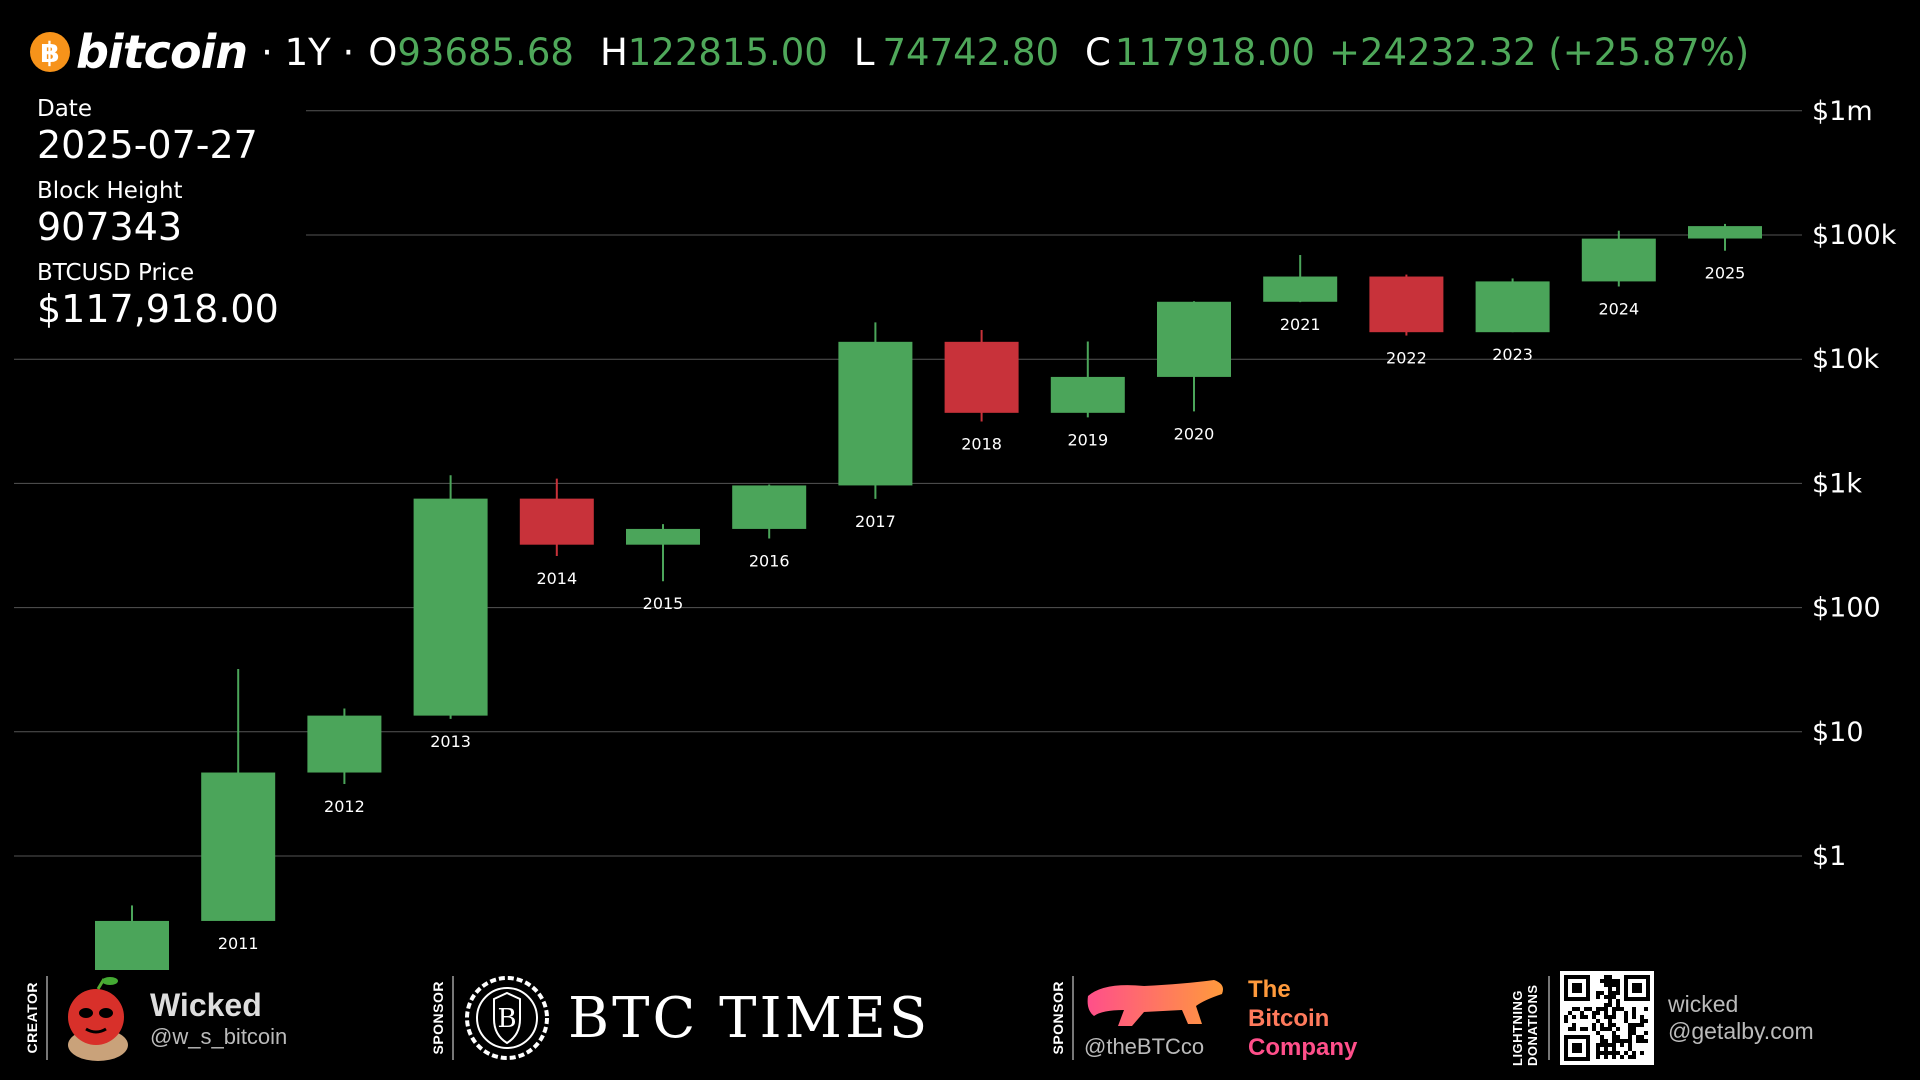  I want to click on honey-badger-block: @theBTCco, so click(1157, 1018).